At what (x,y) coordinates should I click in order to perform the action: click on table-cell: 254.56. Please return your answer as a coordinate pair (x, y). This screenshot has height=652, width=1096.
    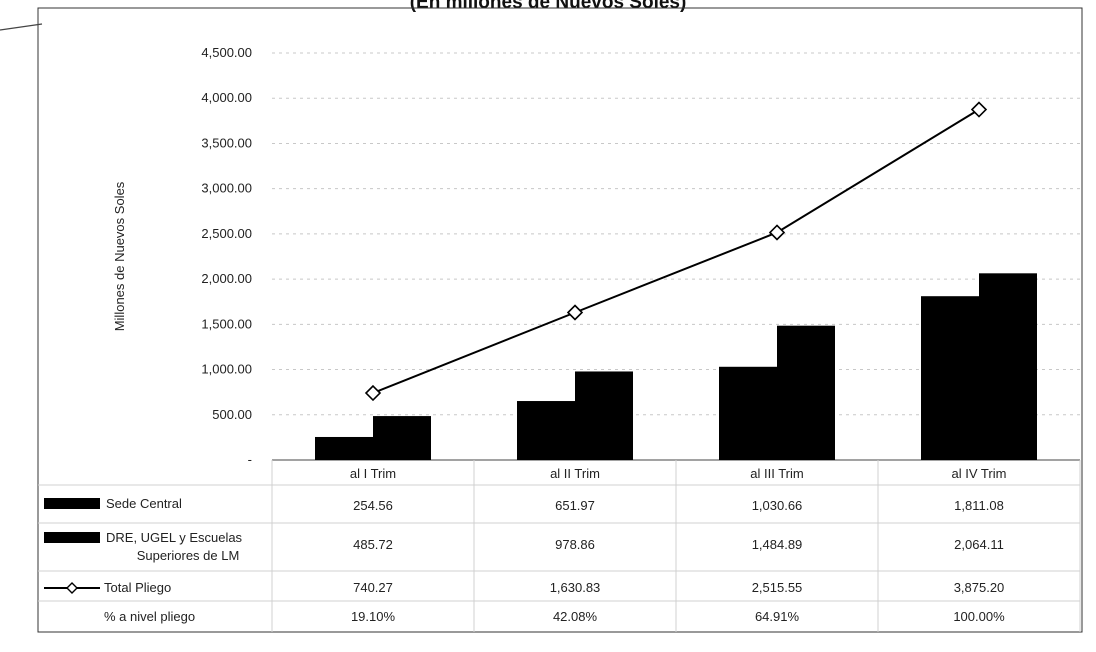
    Looking at the image, I should click on (373, 505).